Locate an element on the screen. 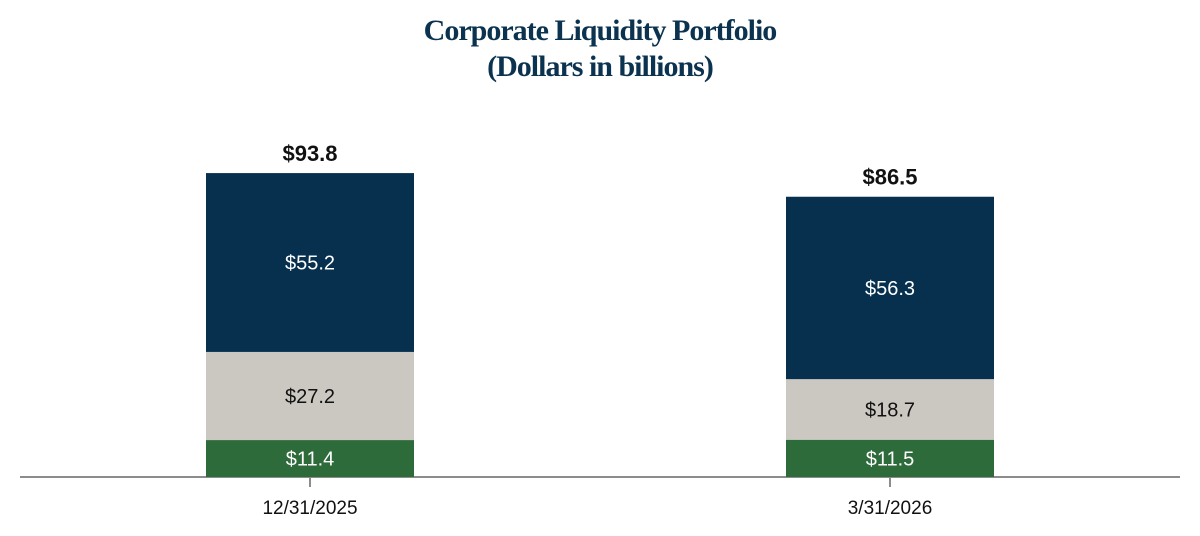 The image size is (1200, 536). chart-title: Corporate Liquidity Portfolio is located at coordinates (600, 30).